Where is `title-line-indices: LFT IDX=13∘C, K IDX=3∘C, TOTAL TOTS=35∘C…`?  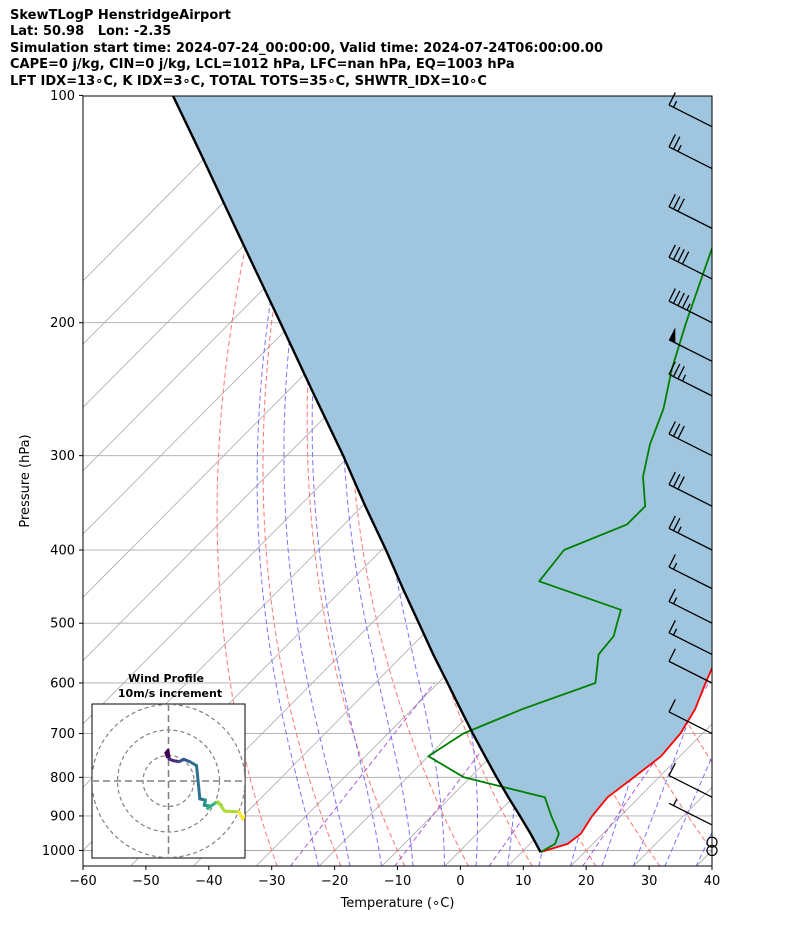 title-line-indices: LFT IDX=13∘C, K IDX=3∘C, TOTAL TOTS=35∘C… is located at coordinates (248, 81).